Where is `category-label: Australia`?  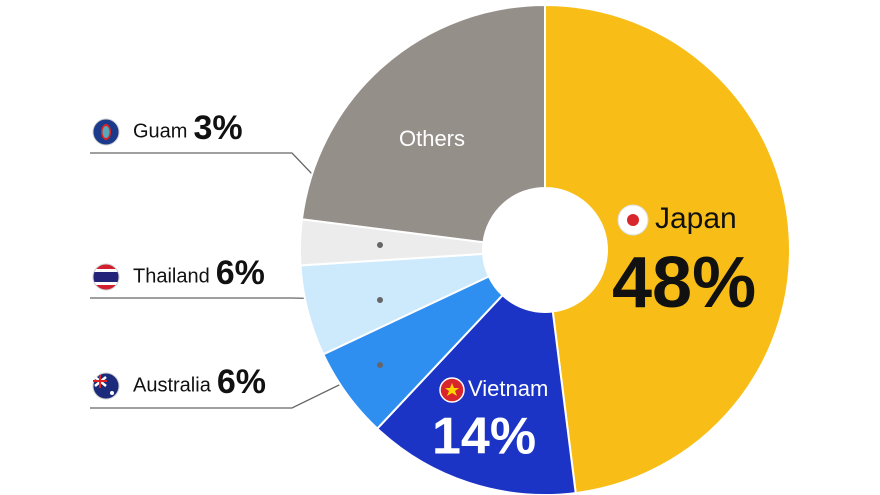
category-label: Australia is located at coordinates (172, 385).